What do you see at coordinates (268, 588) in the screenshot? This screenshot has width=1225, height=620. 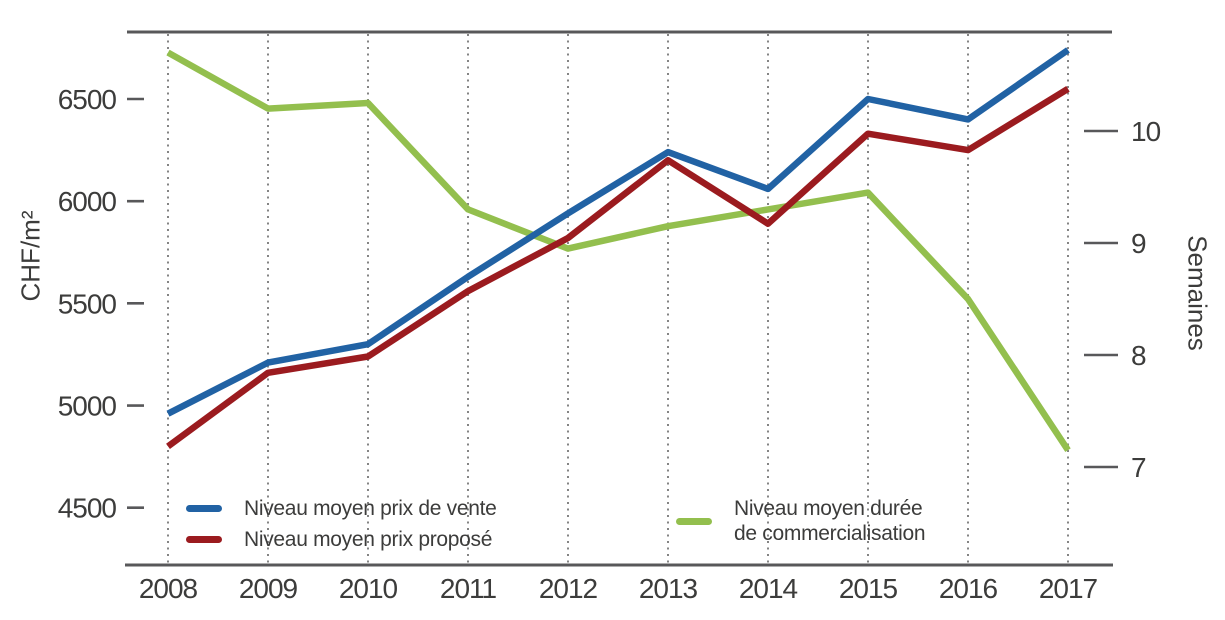 I see `x-tick-label: 2009` at bounding box center [268, 588].